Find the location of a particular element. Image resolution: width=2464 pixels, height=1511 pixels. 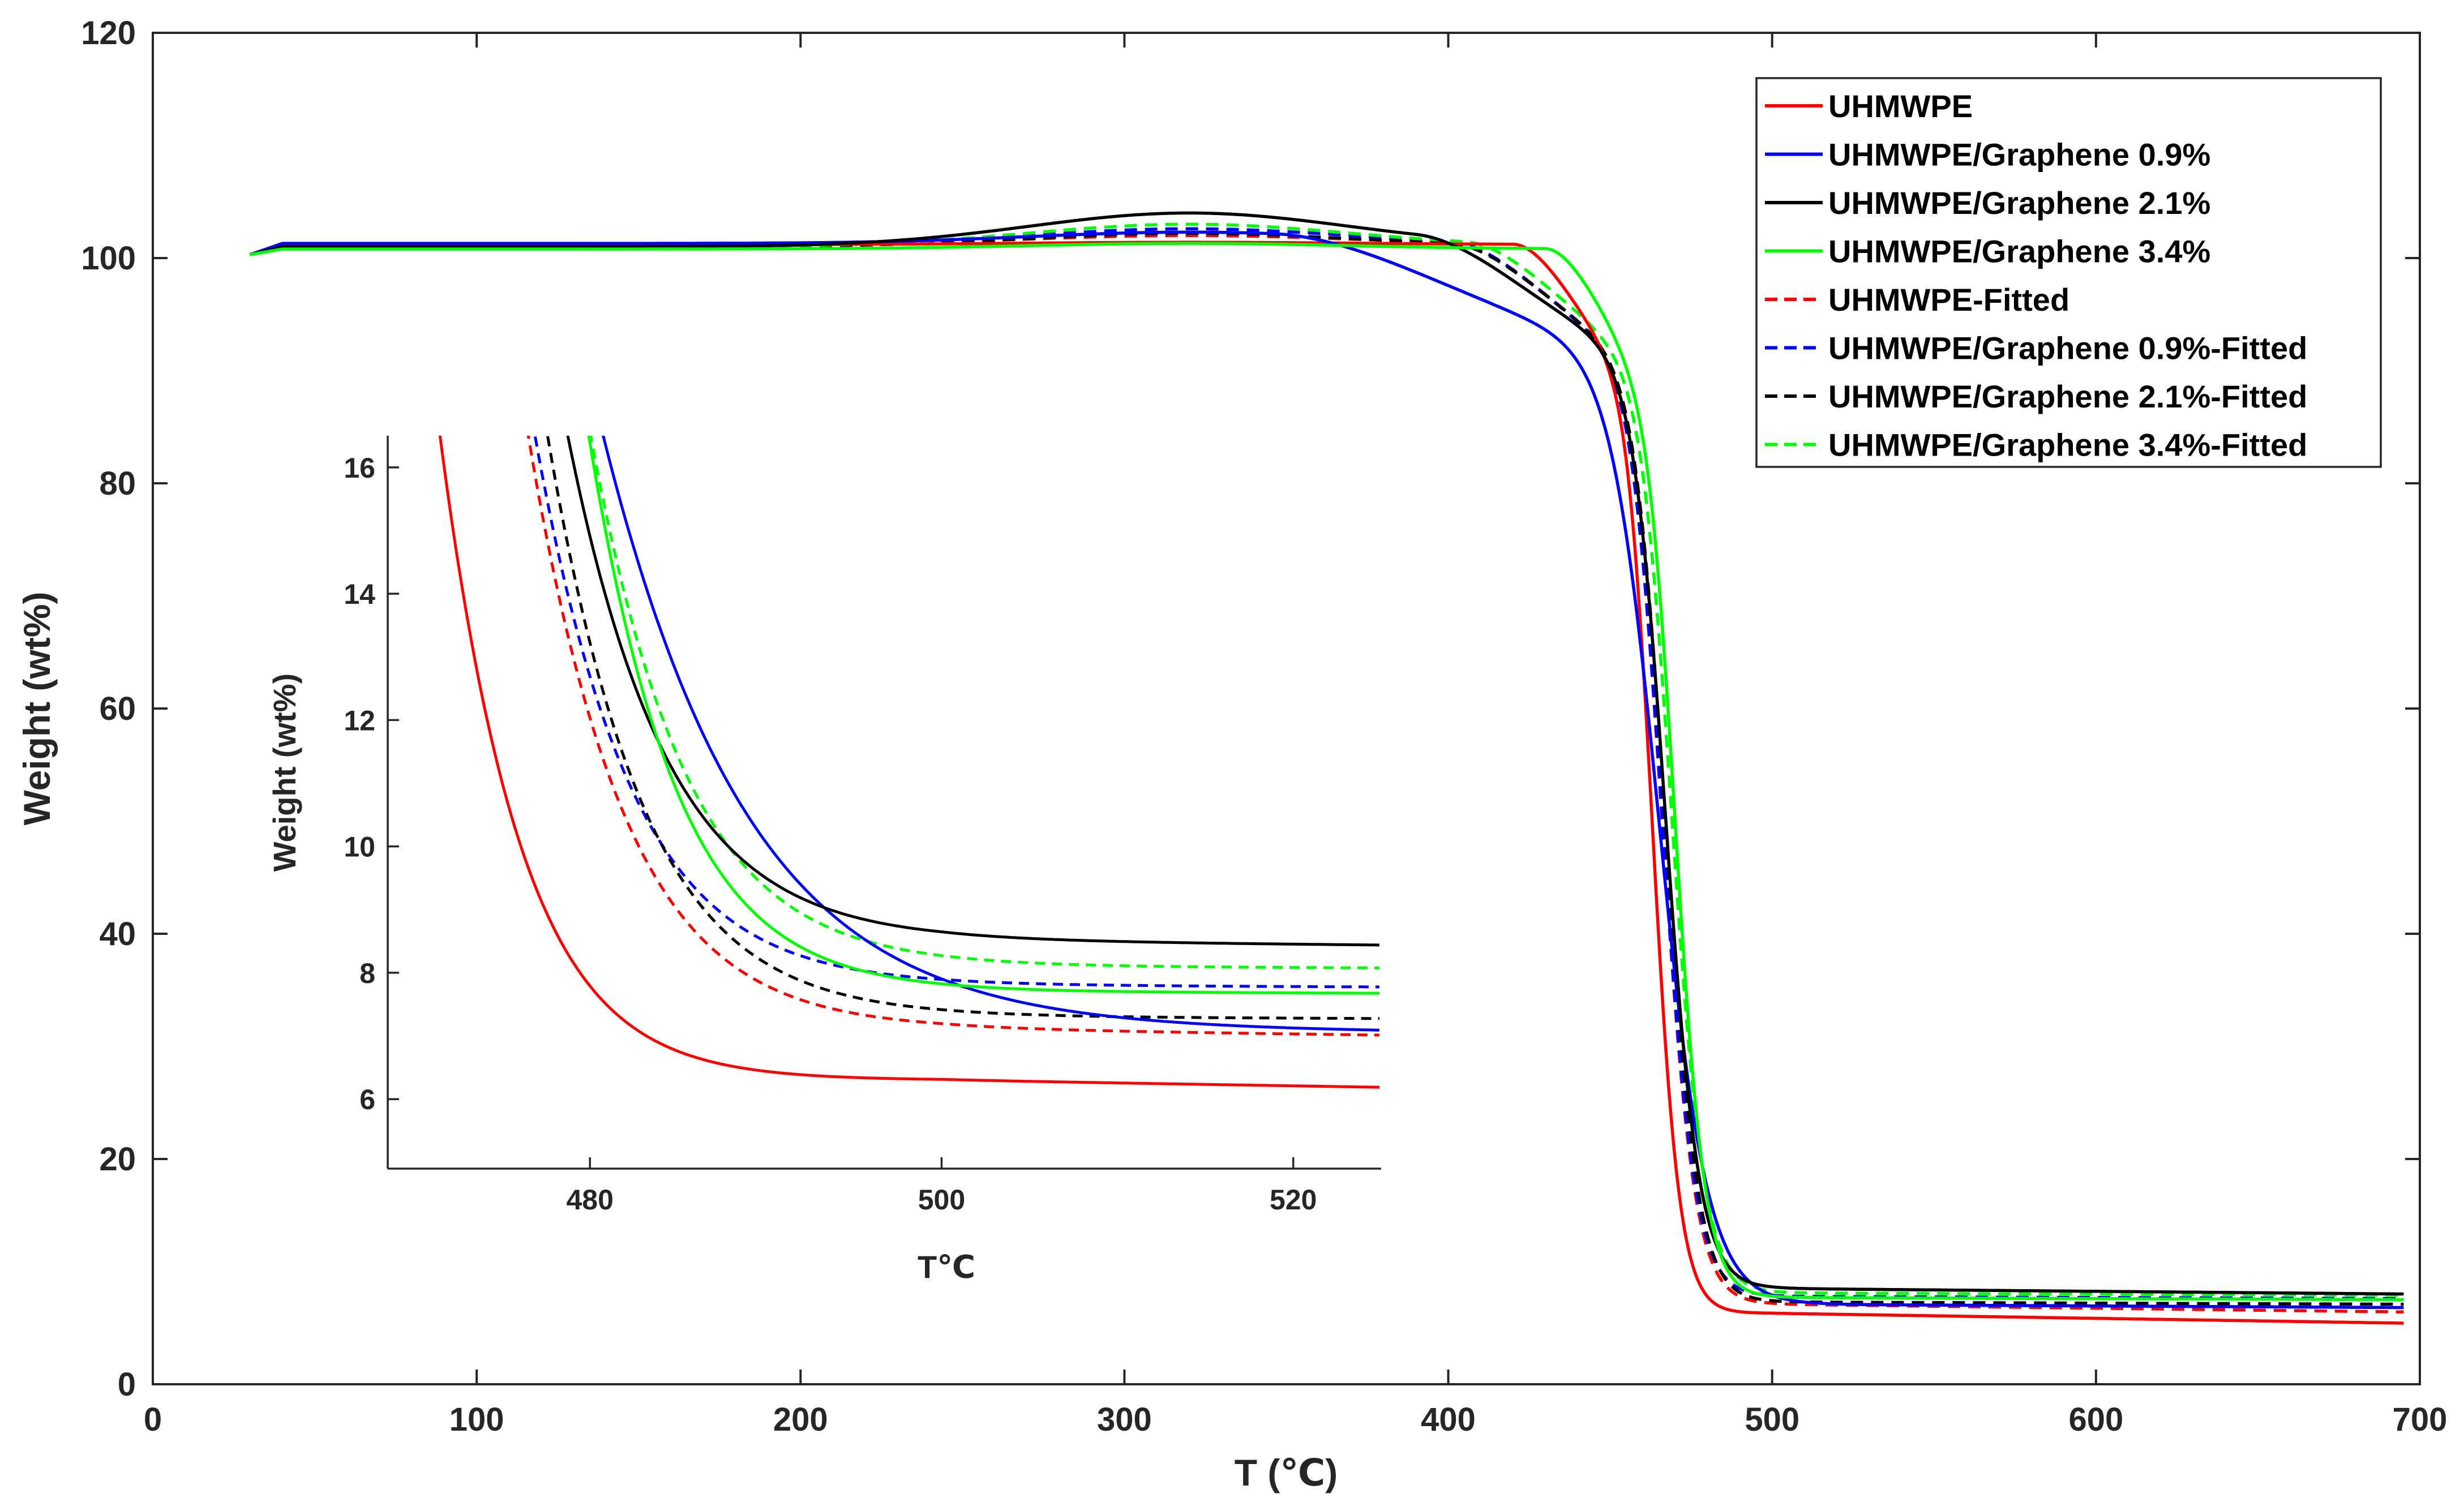

main-y-tick-label: 60 is located at coordinates (118, 709).